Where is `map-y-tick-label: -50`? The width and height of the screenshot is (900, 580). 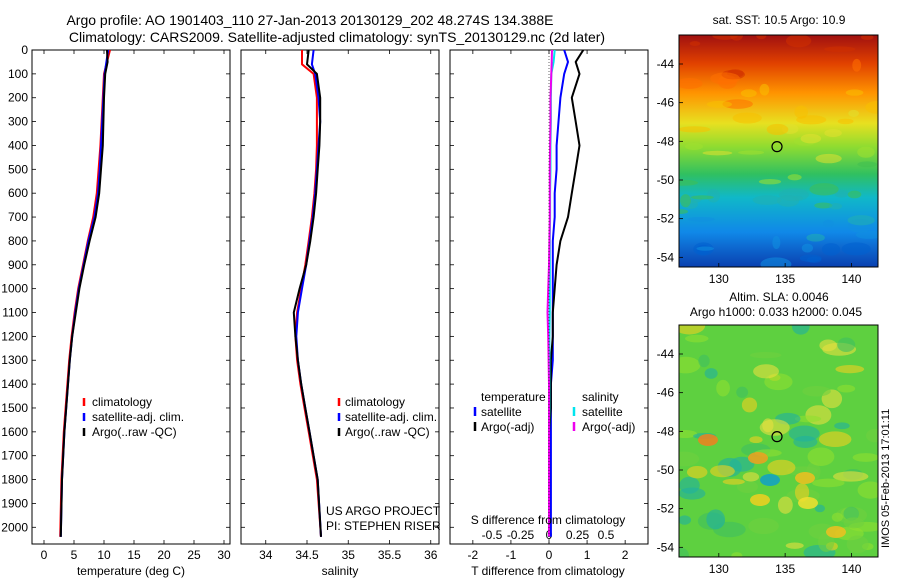 map-y-tick-label: -50 is located at coordinates (666, 180).